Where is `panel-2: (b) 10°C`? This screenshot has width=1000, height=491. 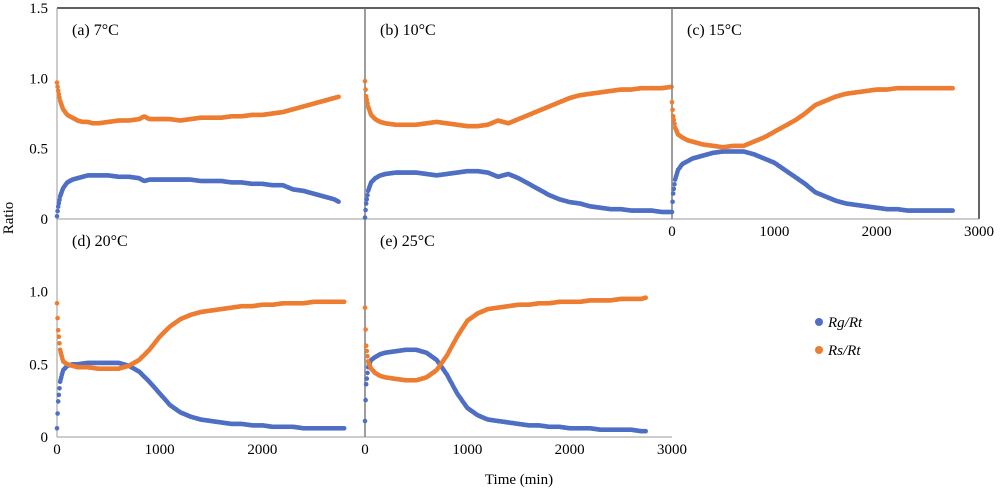 panel-2: (b) 10°C is located at coordinates (518, 113).